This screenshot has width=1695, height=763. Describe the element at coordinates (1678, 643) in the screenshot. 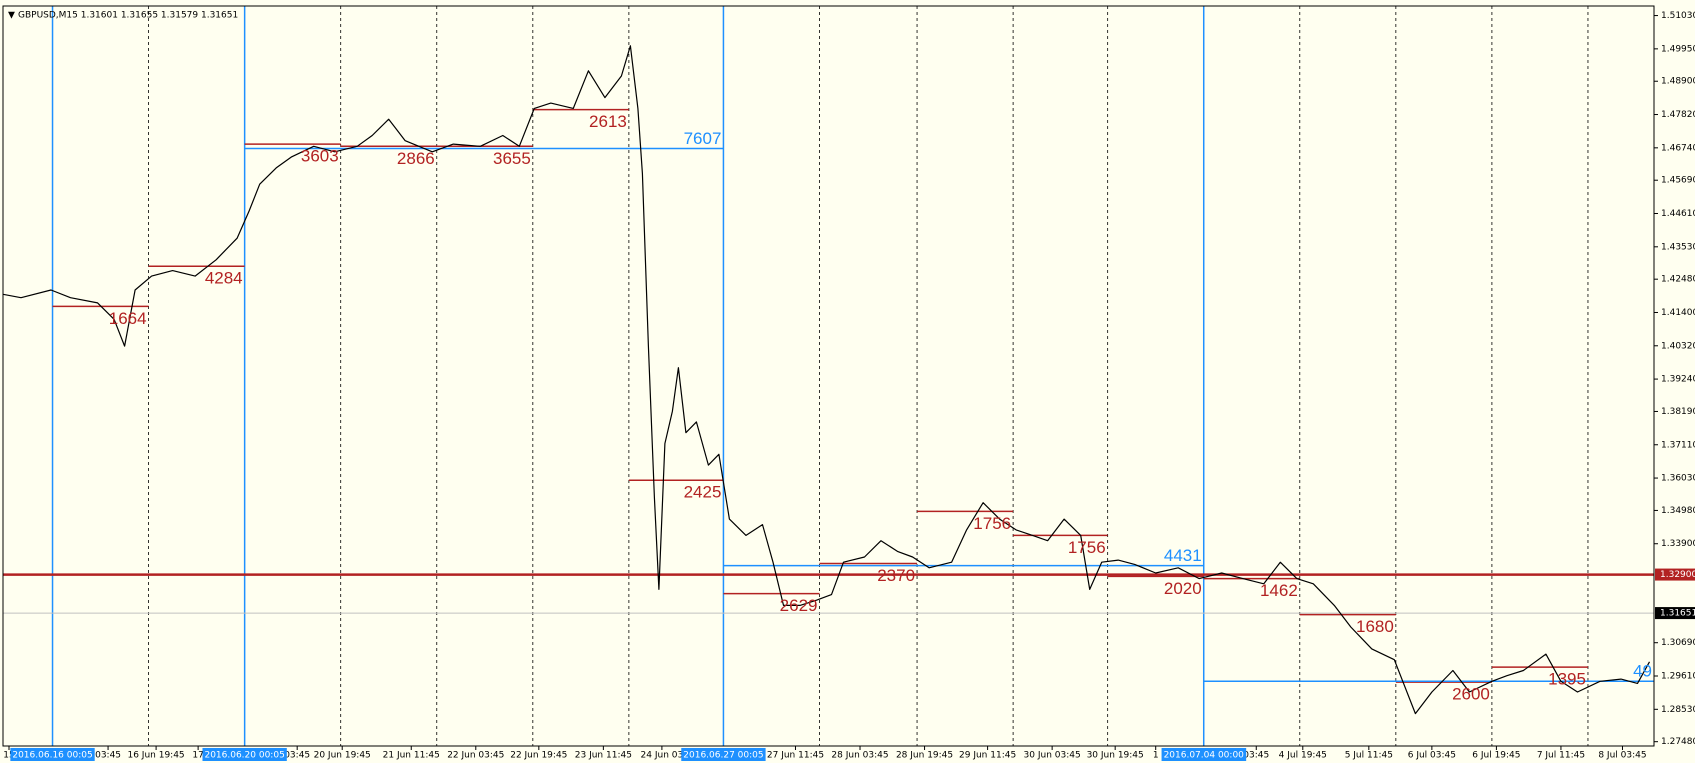

I see `y-tick-label: 1.30690` at that location.